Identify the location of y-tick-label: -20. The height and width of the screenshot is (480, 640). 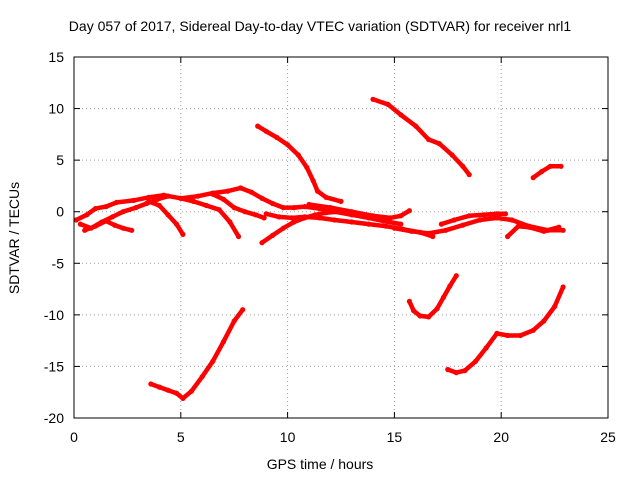
(54, 418).